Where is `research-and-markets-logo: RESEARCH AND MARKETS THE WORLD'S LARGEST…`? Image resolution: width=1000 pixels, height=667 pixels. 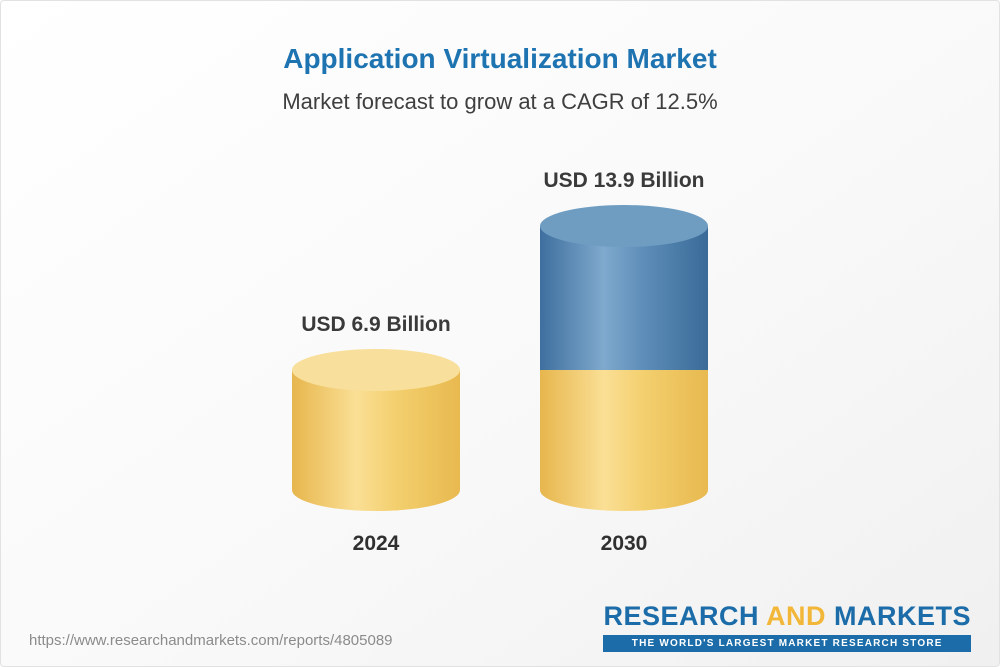 research-and-markets-logo: RESEARCH AND MARKETS THE WORLD'S LARGEST… is located at coordinates (787, 626).